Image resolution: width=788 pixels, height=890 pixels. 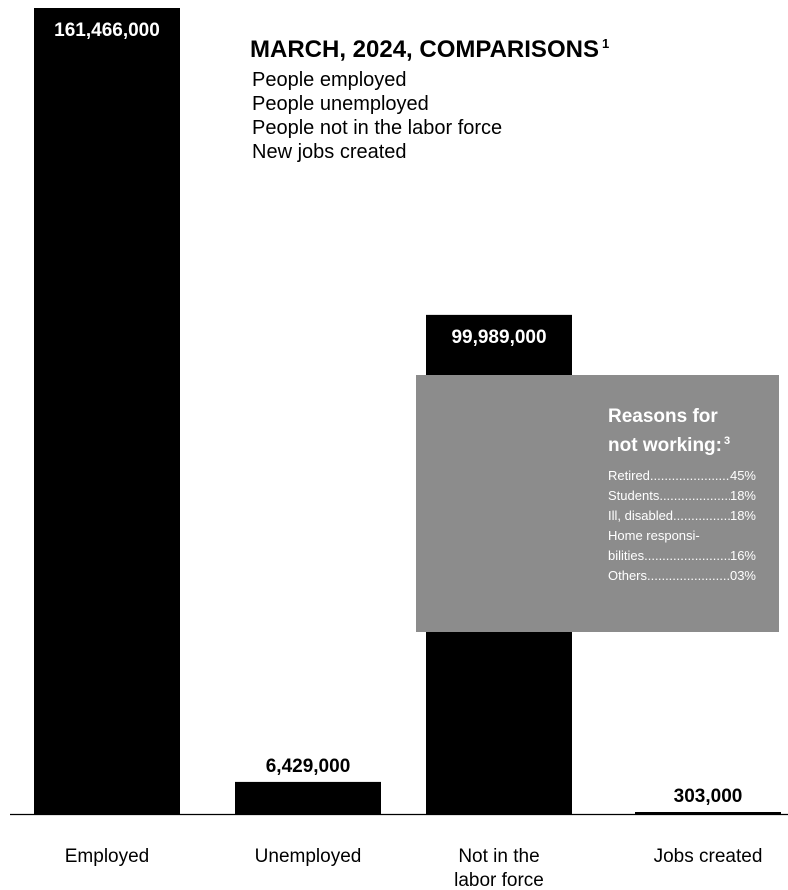 I want to click on reason-row-ill-disabled: Ill, disabled 18%, so click(x=682, y=516).